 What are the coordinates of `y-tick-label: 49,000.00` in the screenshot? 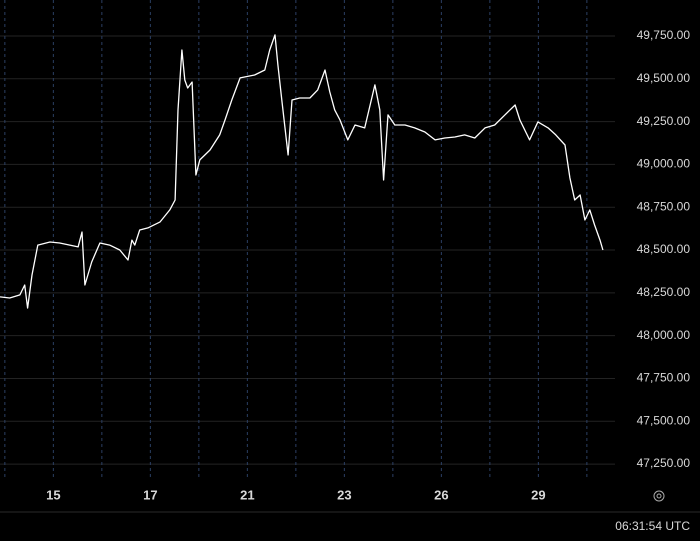 It's located at (664, 164).